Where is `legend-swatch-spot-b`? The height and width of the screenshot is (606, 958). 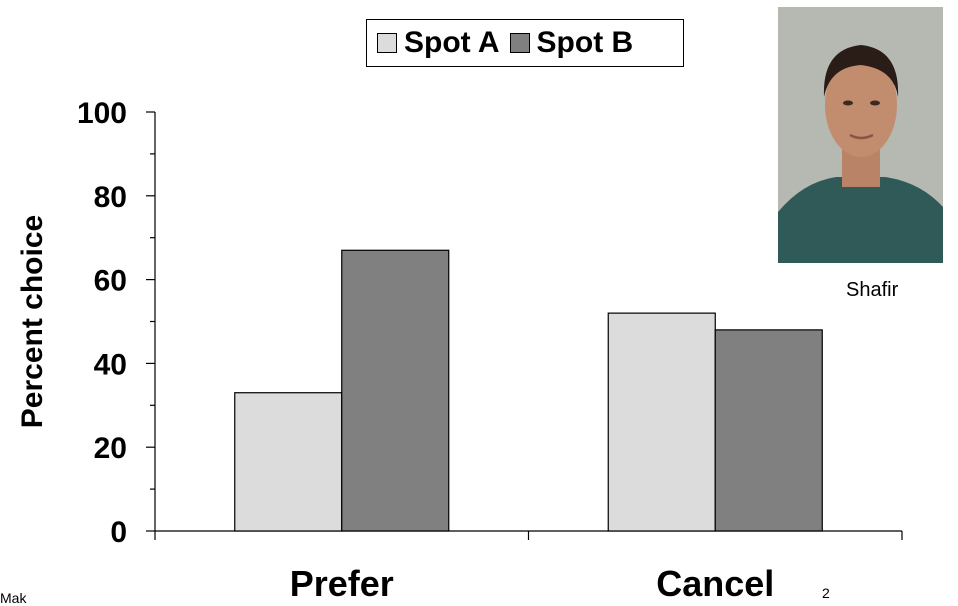 legend-swatch-spot-b is located at coordinates (519, 43).